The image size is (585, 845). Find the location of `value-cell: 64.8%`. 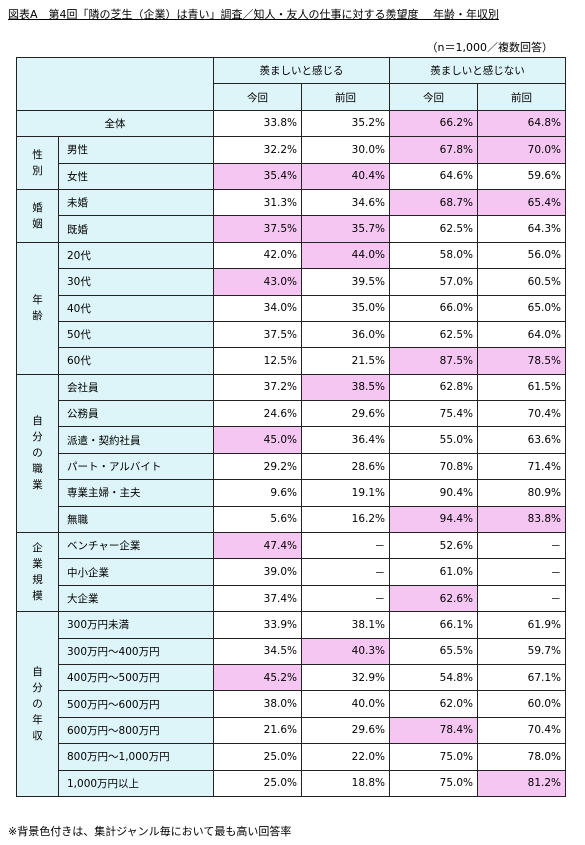

value-cell: 64.8% is located at coordinates (521, 123).